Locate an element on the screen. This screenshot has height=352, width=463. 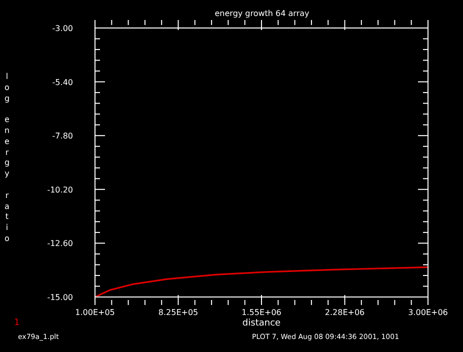
x-tick-label: 8.25E+05 is located at coordinates (178, 312).